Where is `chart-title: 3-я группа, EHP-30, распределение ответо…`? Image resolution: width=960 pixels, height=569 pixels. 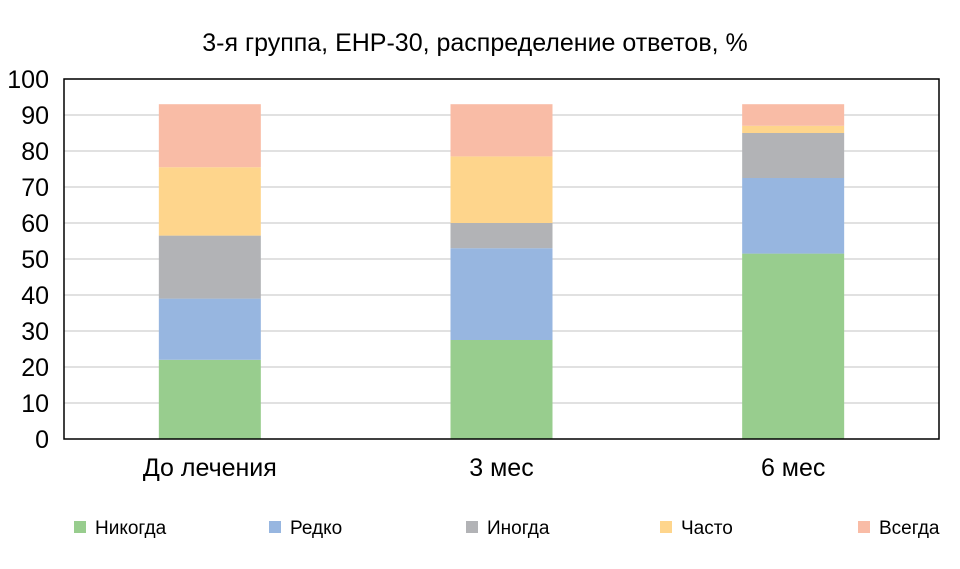 chart-title: 3-я группа, EHP-30, распределение ответо… is located at coordinates (474, 43).